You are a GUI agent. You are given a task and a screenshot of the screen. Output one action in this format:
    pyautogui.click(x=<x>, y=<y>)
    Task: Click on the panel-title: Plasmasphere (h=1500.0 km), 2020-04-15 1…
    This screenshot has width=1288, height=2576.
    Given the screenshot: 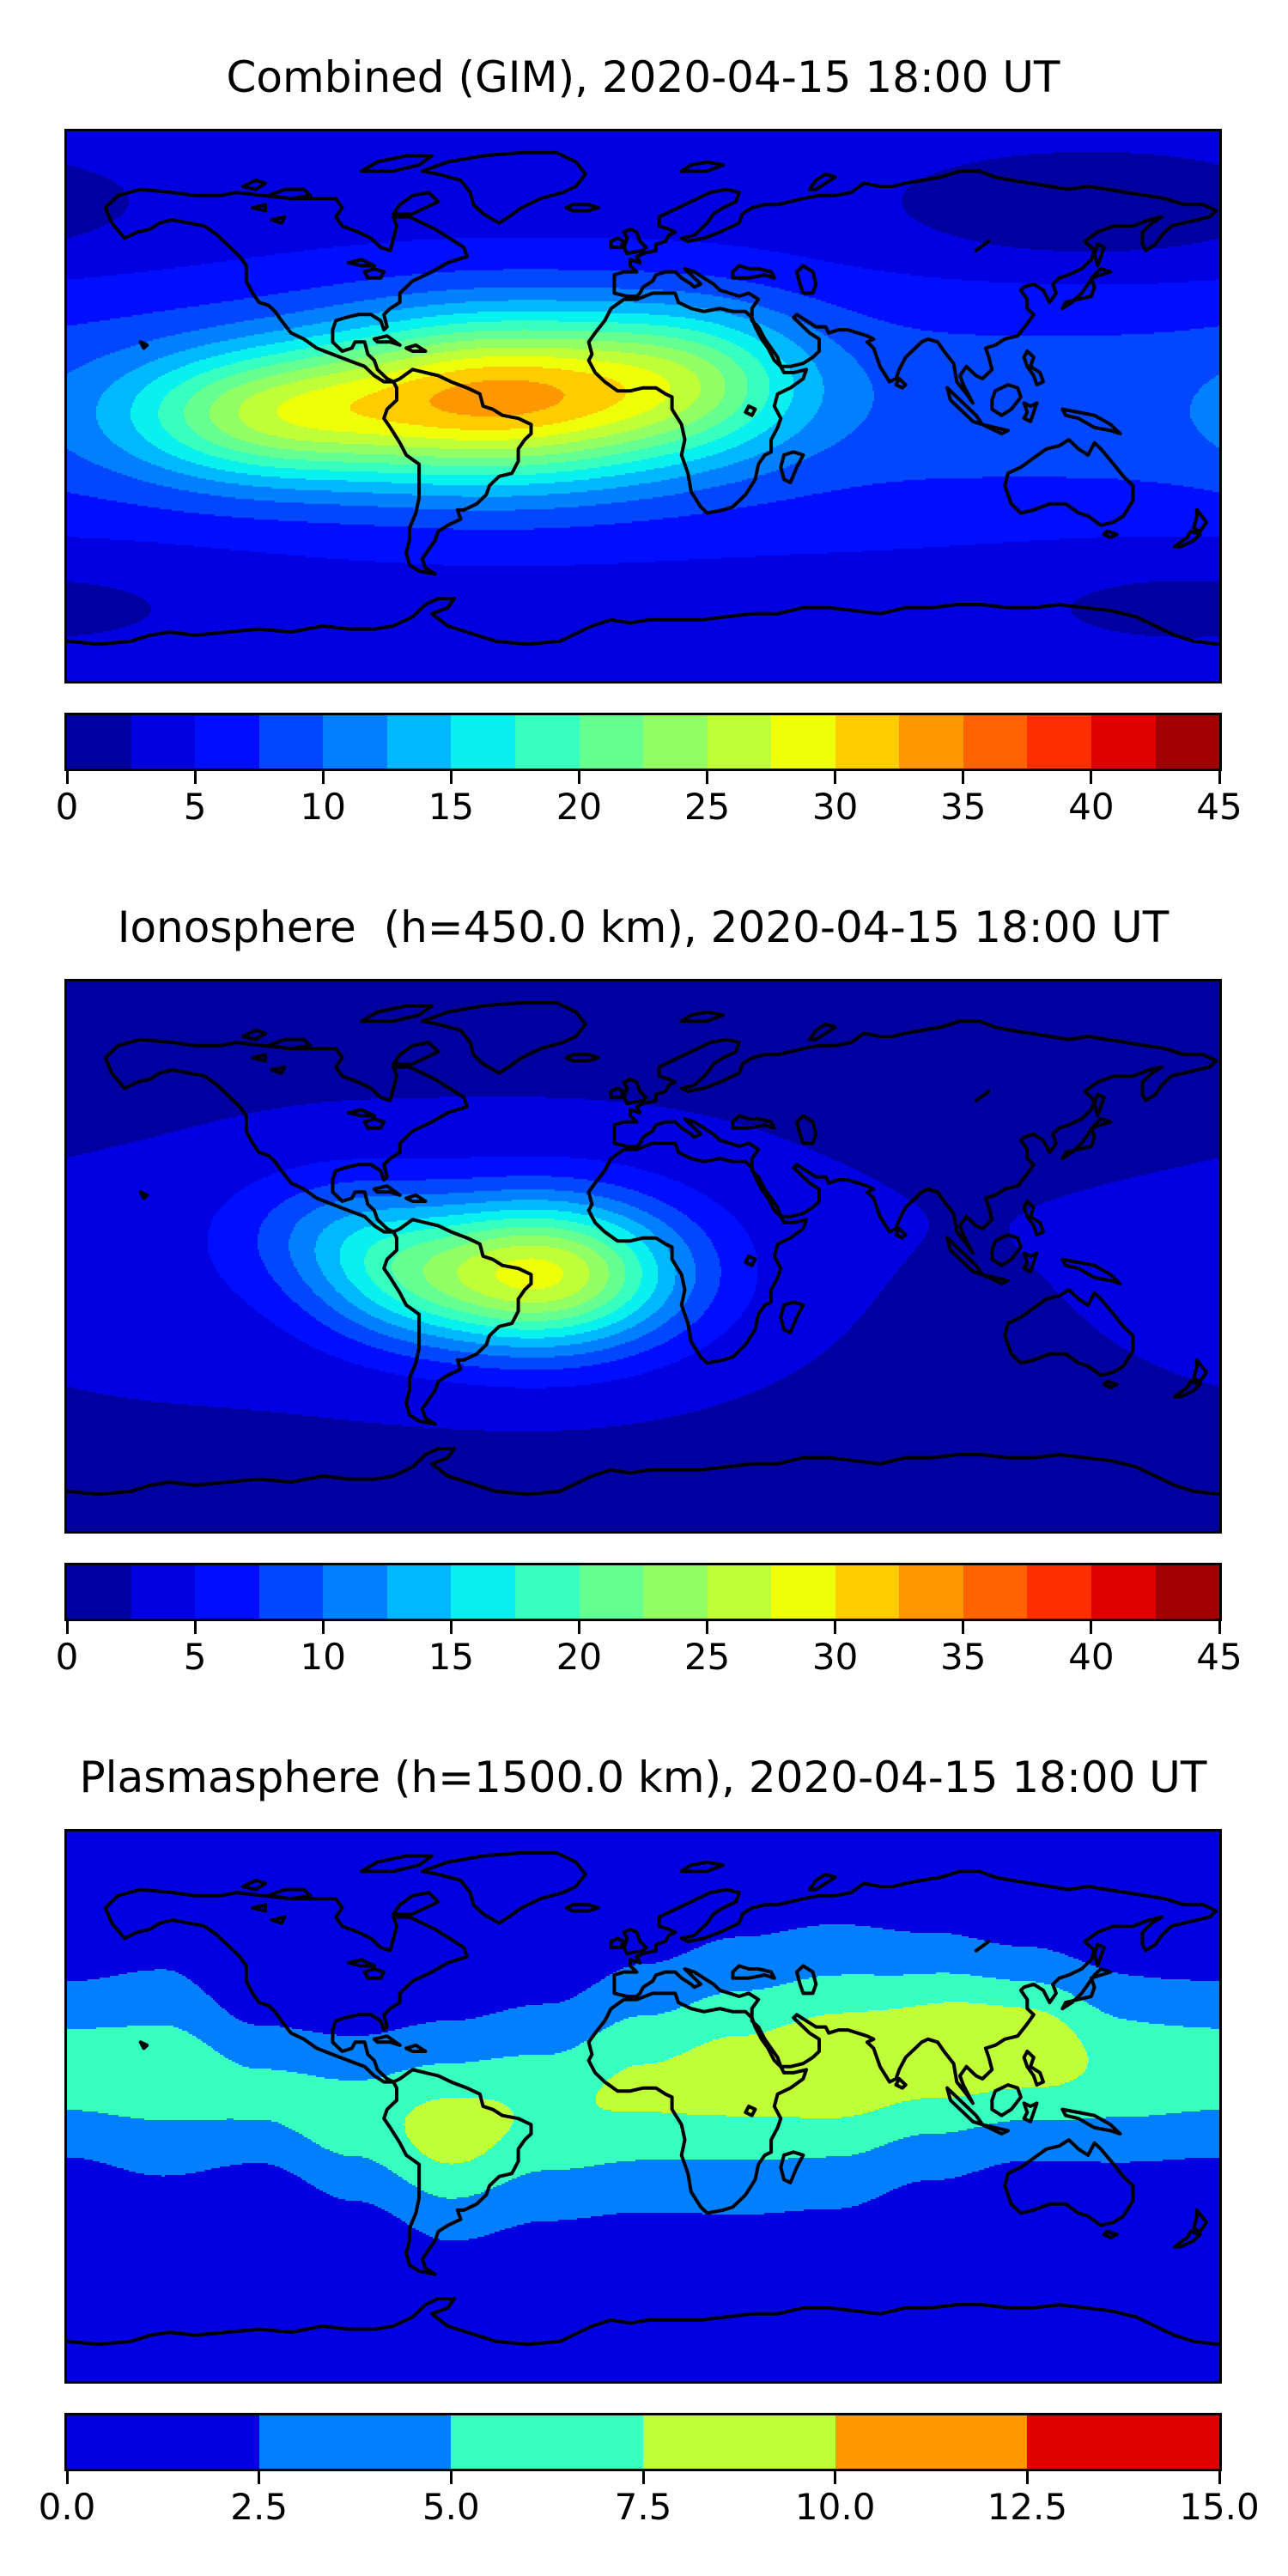 What is the action you would take?
    pyautogui.click(x=643, y=1777)
    